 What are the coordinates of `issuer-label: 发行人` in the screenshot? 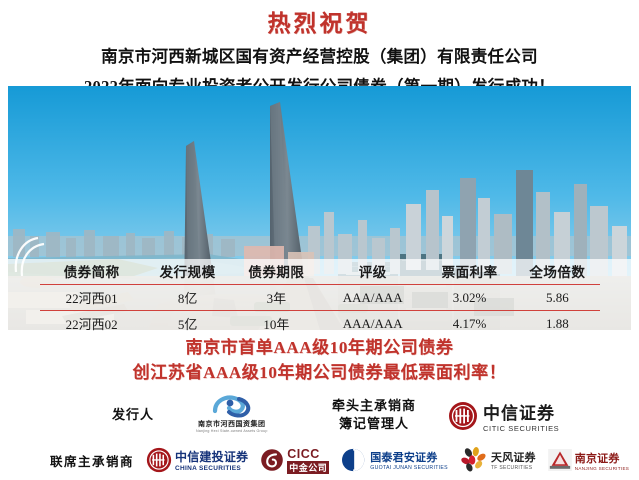 It's located at (133, 414).